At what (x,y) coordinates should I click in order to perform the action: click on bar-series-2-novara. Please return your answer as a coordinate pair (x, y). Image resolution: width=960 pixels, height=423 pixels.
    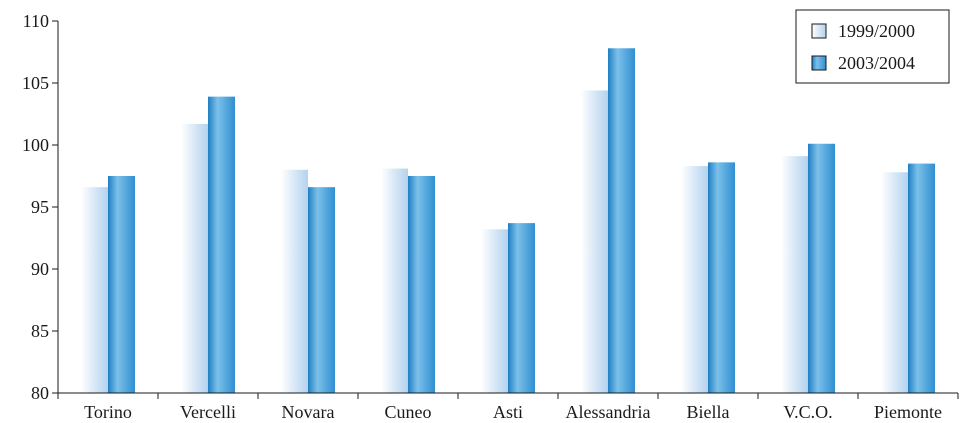
    Looking at the image, I should click on (321, 290).